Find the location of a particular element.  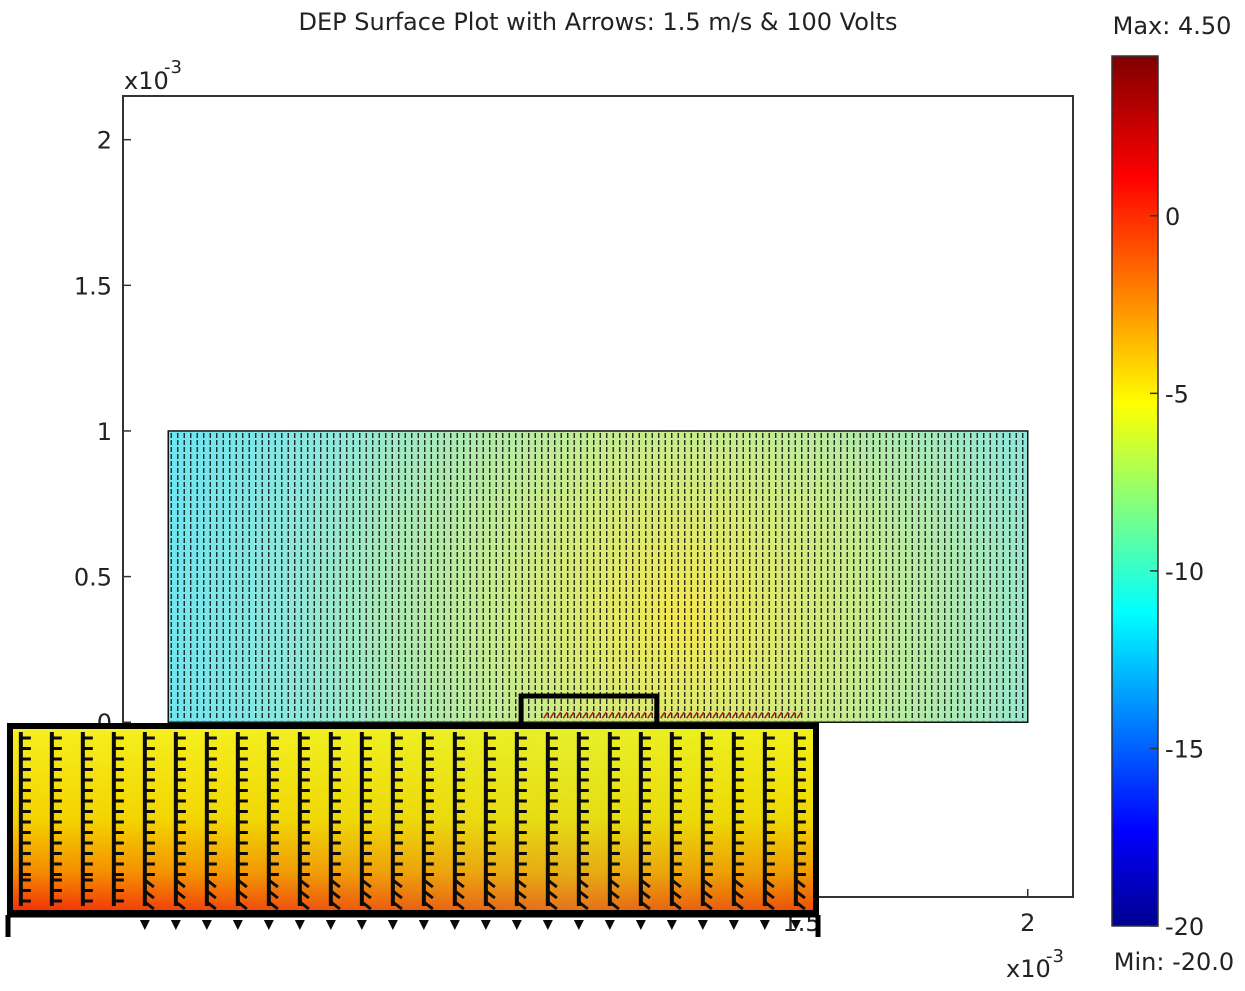

y-tick-label: 1.5 is located at coordinates (93, 286).